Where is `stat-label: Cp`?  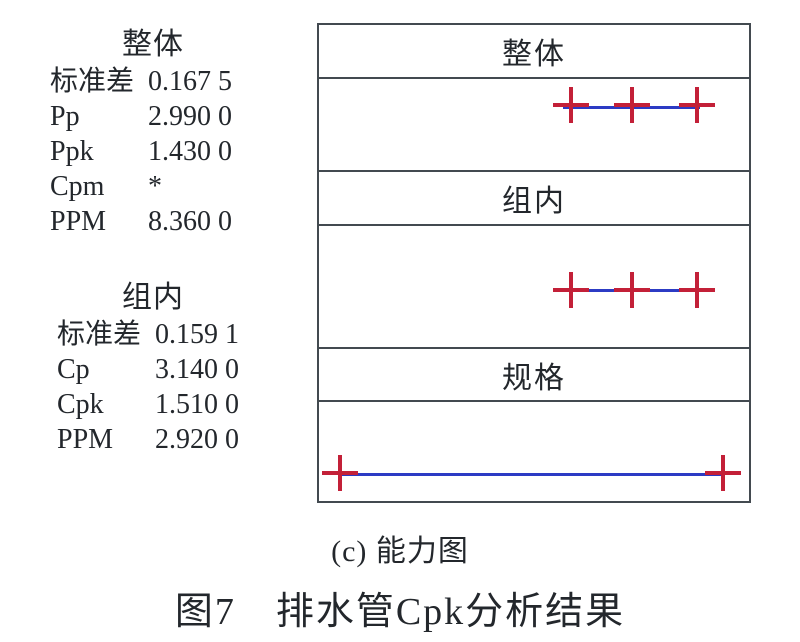
stat-label: Cp is located at coordinates (73, 369).